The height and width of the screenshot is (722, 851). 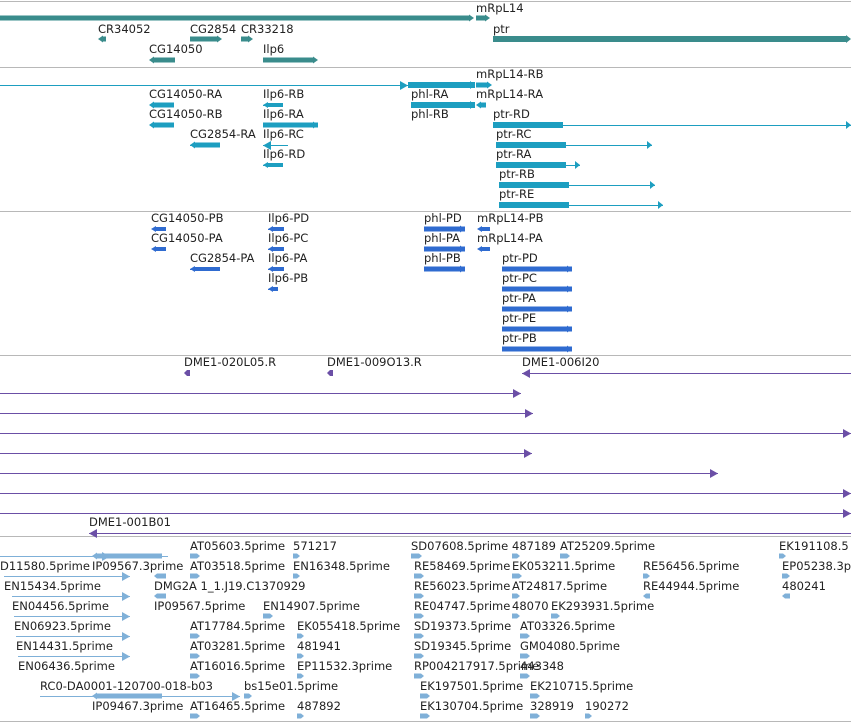 I want to click on est-feature-0-label: AT05603.5prime, so click(x=237, y=546).